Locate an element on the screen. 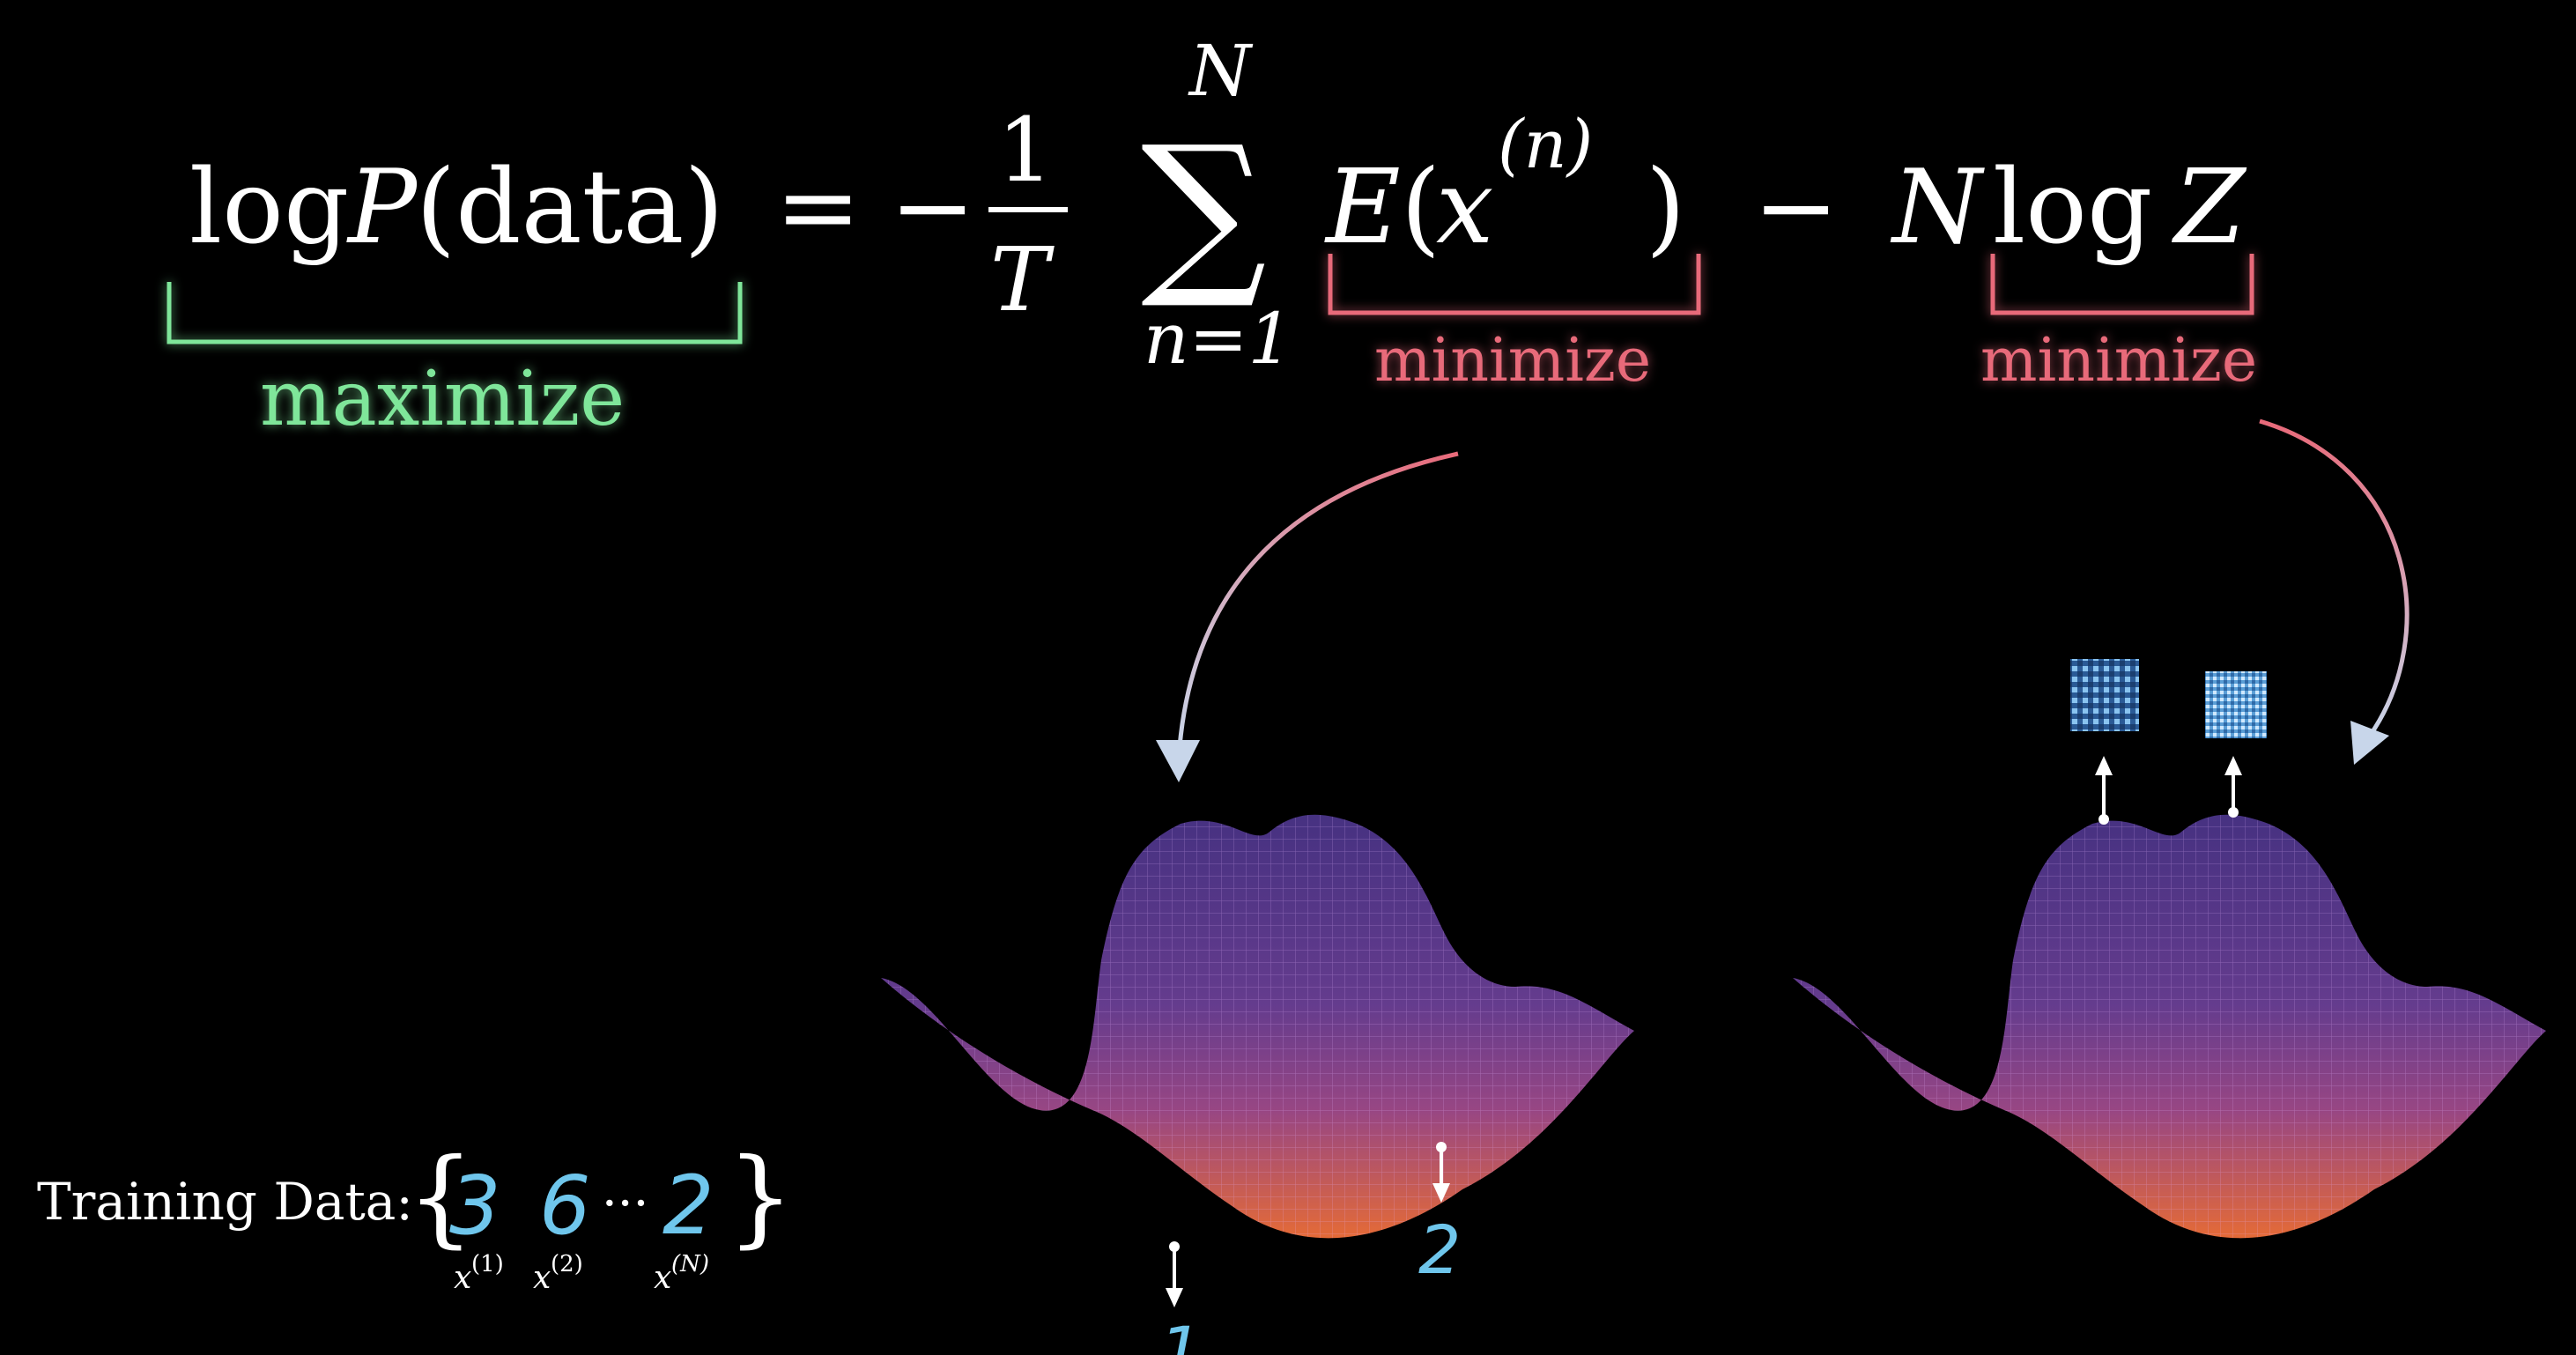 The image size is (2576, 1355). left-min-label-2: 2 is located at coordinates (1439, 1250).